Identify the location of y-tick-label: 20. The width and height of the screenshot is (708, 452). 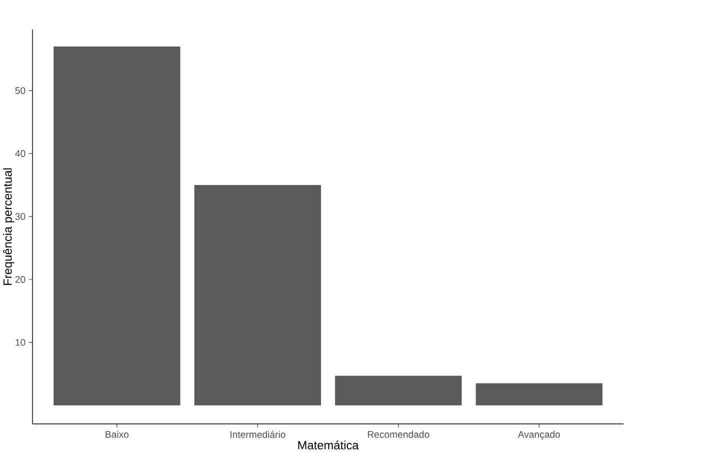
(20, 279).